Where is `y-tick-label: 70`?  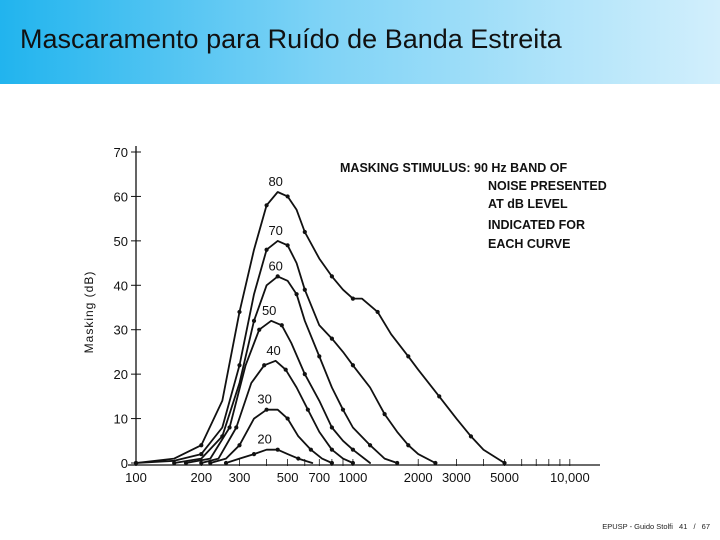 y-tick-label: 70 is located at coordinates (121, 152).